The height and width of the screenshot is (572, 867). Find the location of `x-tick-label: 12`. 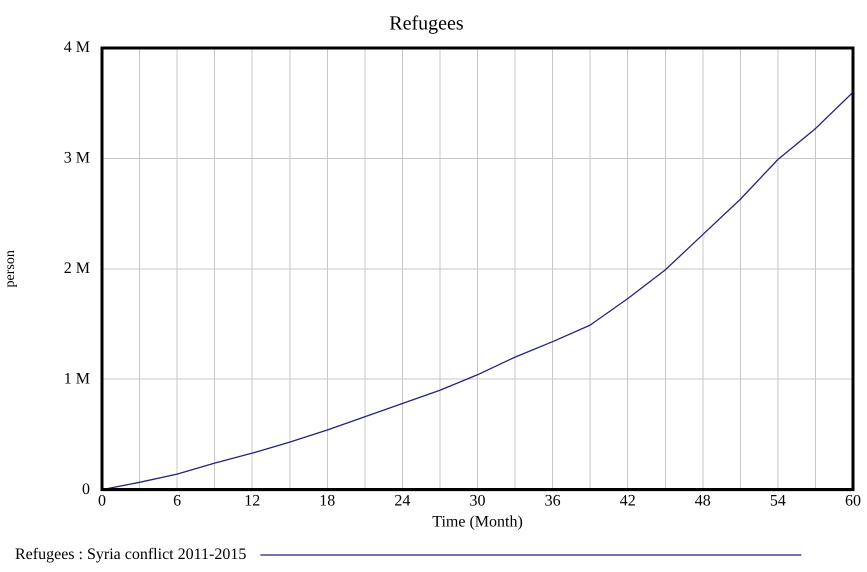

x-tick-label: 12 is located at coordinates (252, 501).